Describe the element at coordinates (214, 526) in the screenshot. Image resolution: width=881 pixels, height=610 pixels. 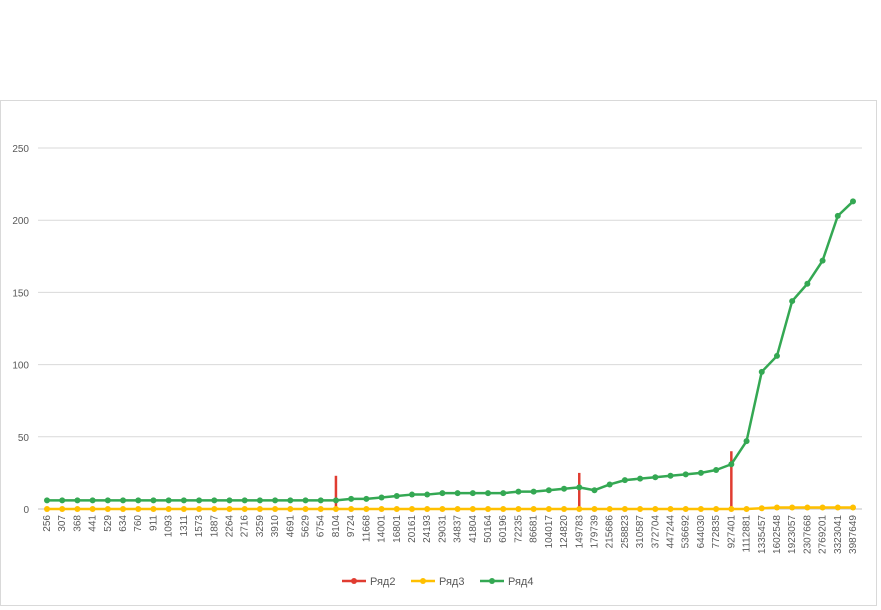
I see `x-tick-label: 1887` at that location.